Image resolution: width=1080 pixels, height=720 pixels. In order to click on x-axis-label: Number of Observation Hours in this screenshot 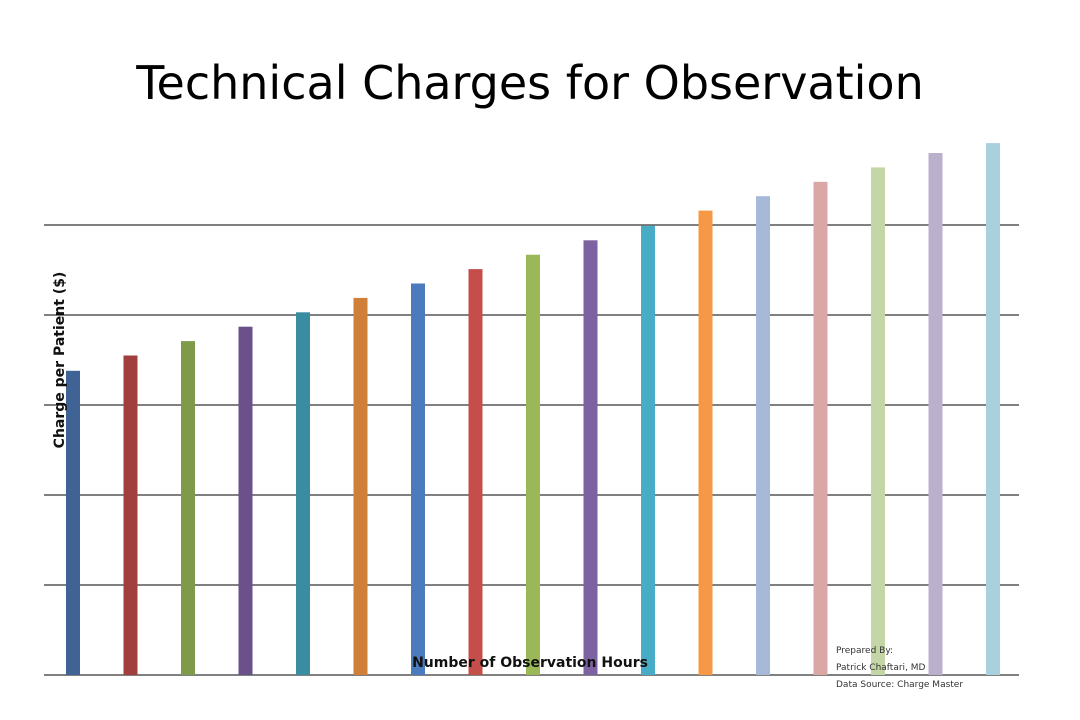, I will do `click(530, 663)`.